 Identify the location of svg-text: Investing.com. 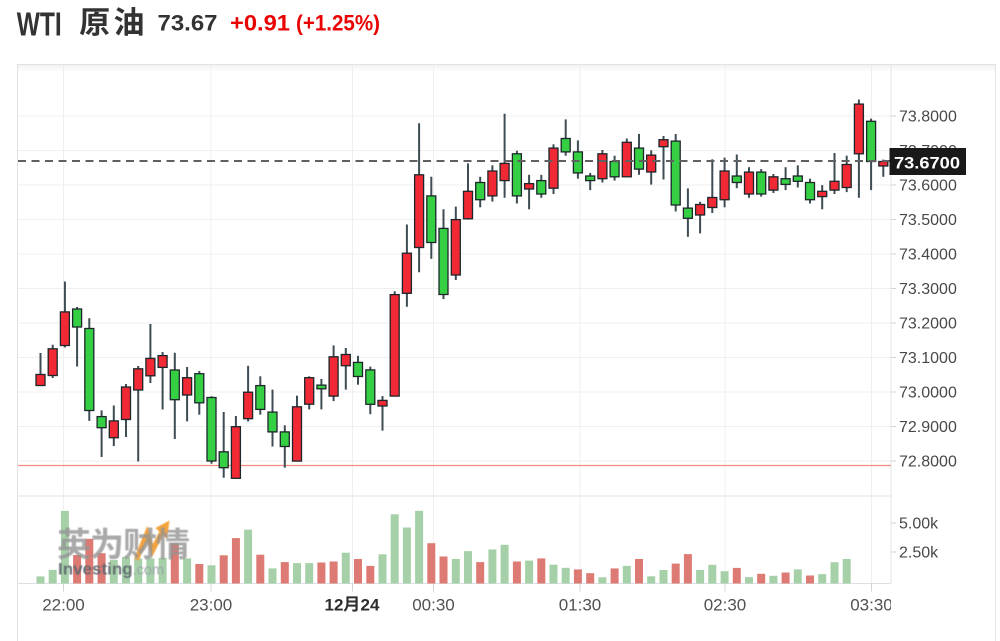
(111, 569).